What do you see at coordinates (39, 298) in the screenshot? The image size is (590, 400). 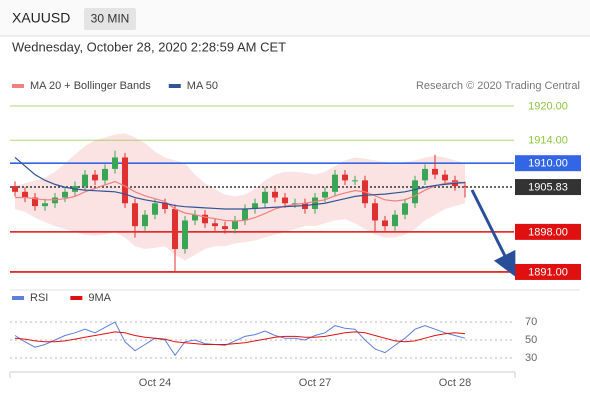 I see `legend-label: RSI` at bounding box center [39, 298].